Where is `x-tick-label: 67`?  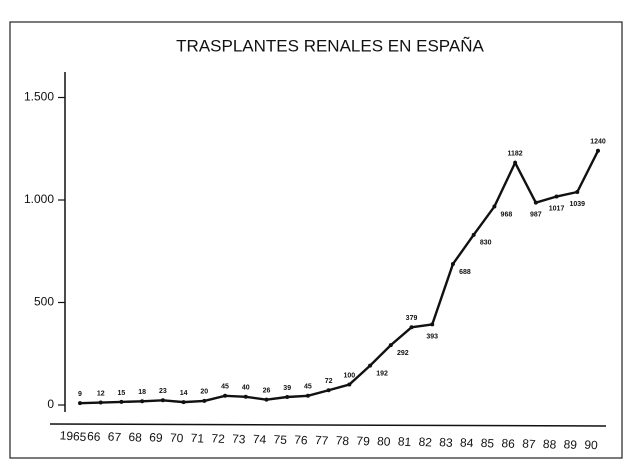 x-tick-label: 67 is located at coordinates (114, 436).